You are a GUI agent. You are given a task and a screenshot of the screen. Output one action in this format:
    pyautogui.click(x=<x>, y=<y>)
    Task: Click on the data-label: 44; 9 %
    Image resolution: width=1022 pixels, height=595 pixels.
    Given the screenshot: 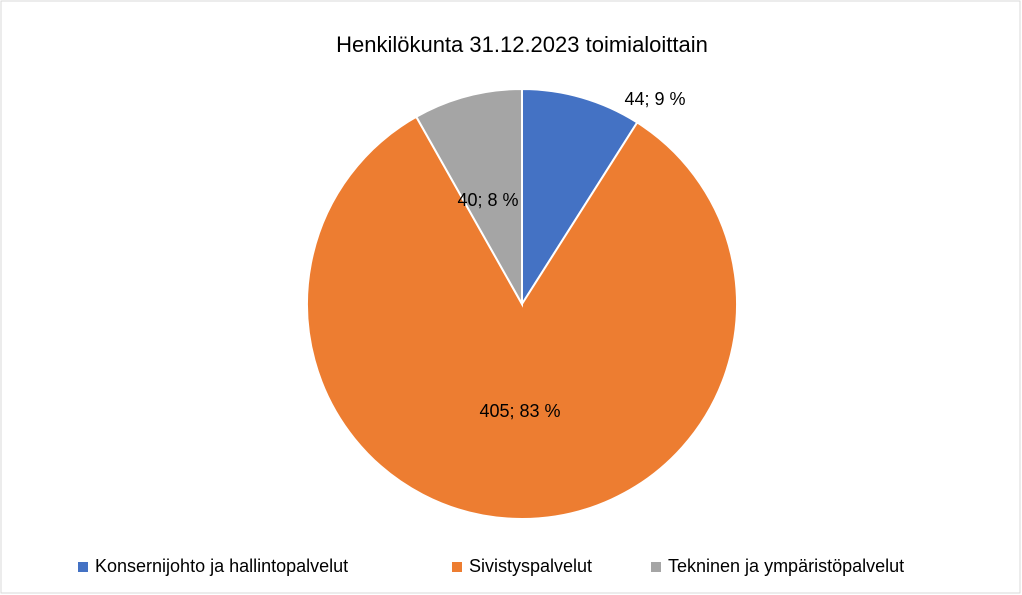 What is the action you would take?
    pyautogui.click(x=654, y=99)
    